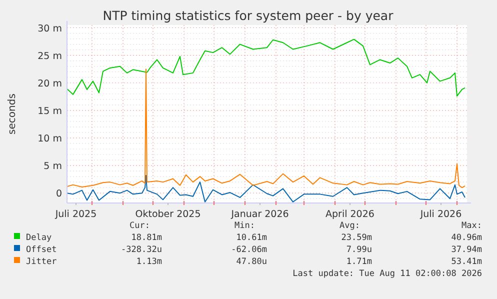 The width and height of the screenshot is (497, 299). I want to click on y-tick-label: 0, so click(59, 194).